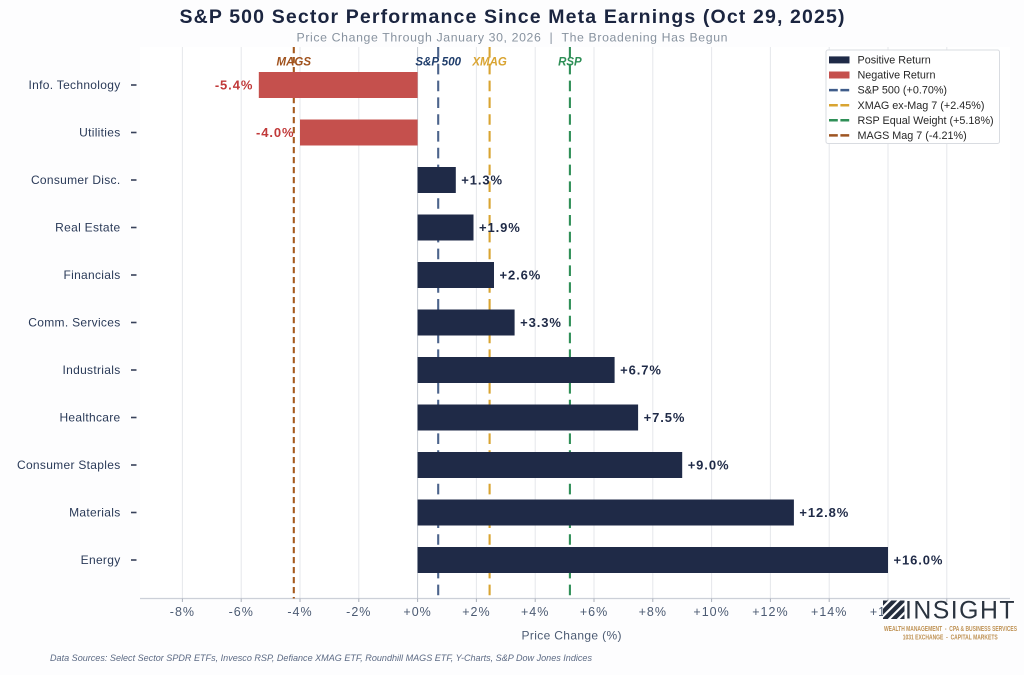  I want to click on svg-text: +1.9%, so click(500, 227).